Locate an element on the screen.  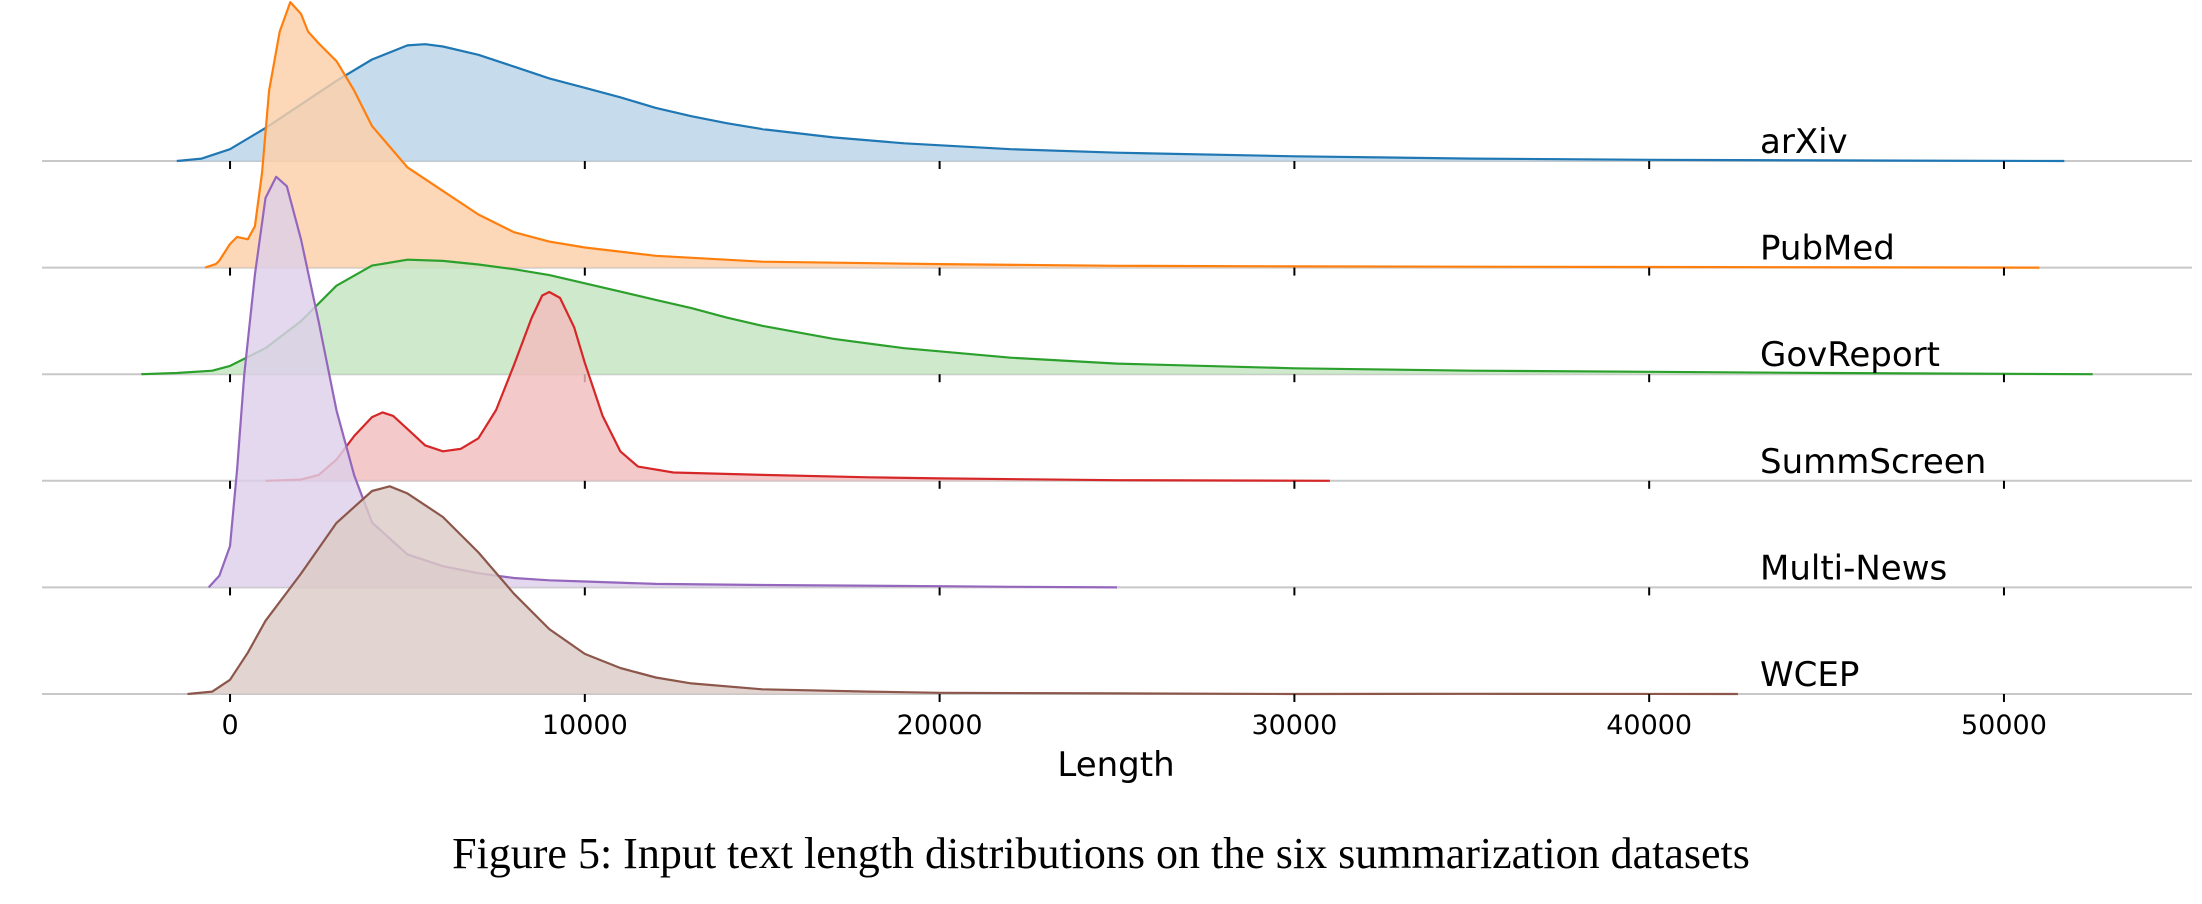
x-tick-label: 30000 is located at coordinates (1294, 725).